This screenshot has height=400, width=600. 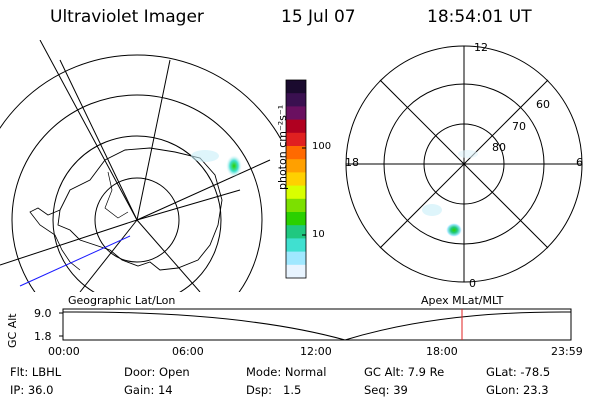 What do you see at coordinates (122, 300) in the screenshot?
I see `geo-caption: Geographic Lat/Lon` at bounding box center [122, 300].